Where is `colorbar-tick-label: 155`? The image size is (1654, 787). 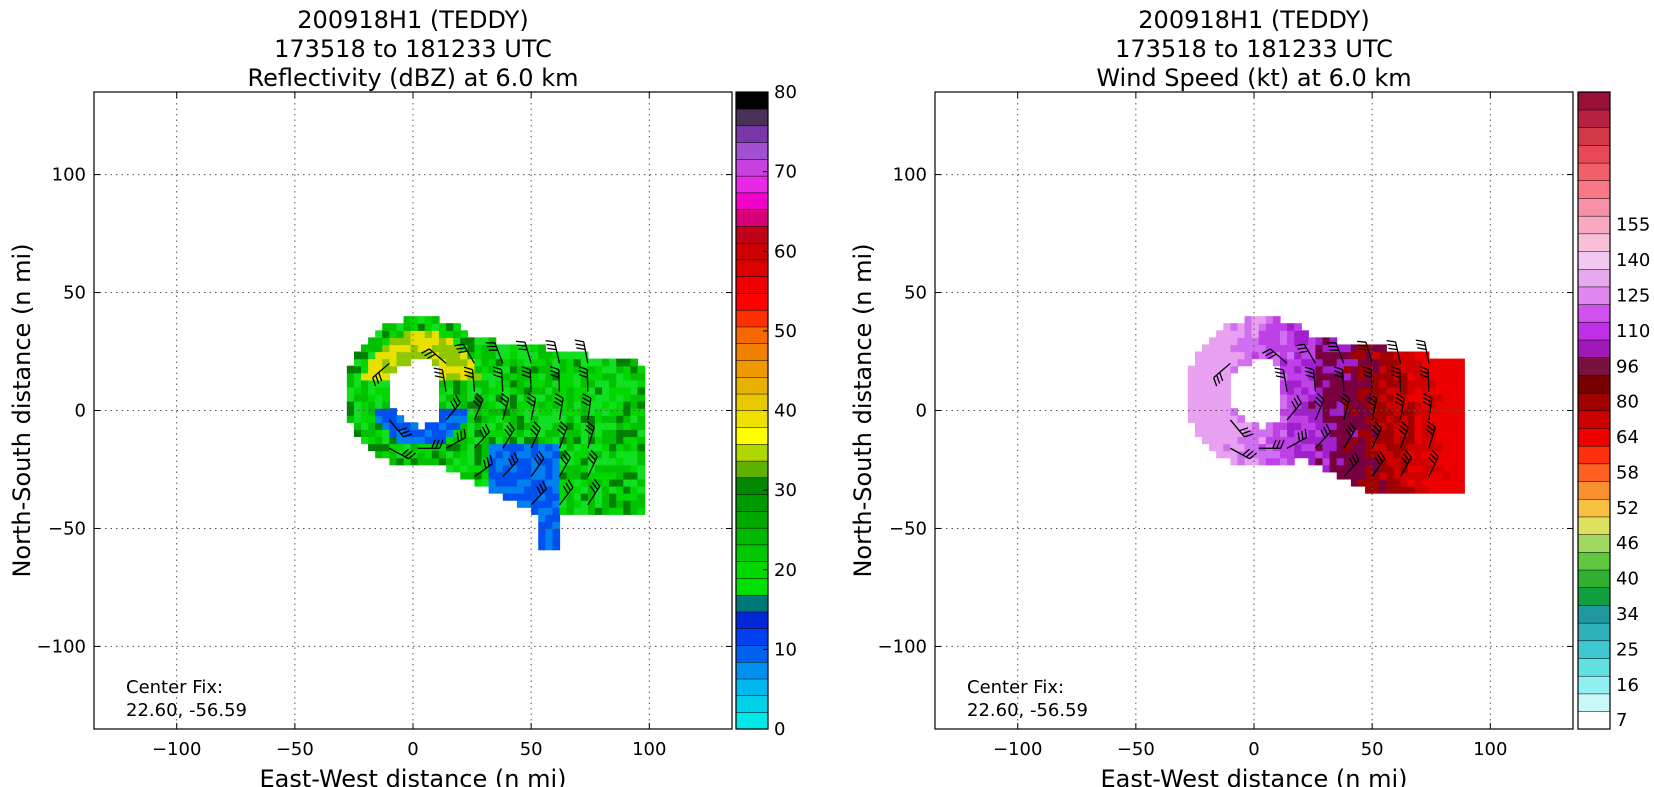
colorbar-tick-label: 155 is located at coordinates (1633, 225).